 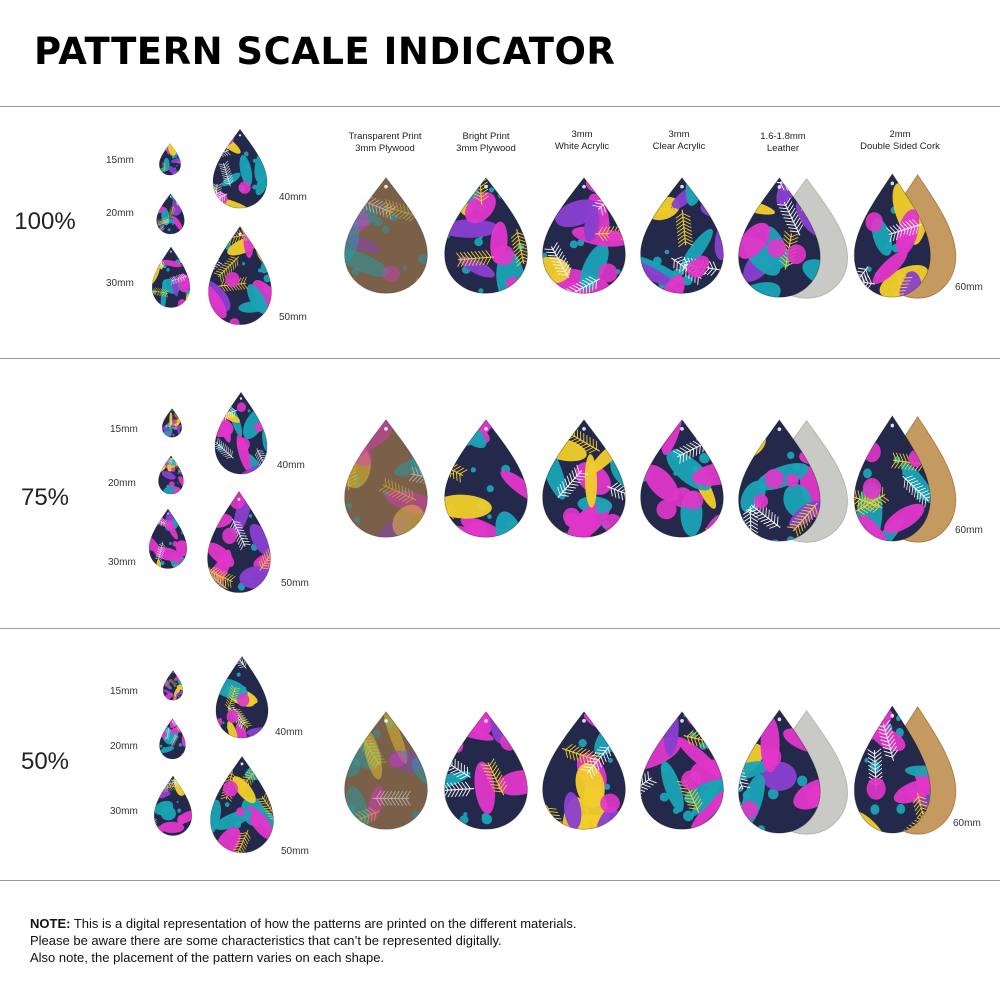 What do you see at coordinates (50, 923) in the screenshot?
I see `note-label: NOTE:` at bounding box center [50, 923].